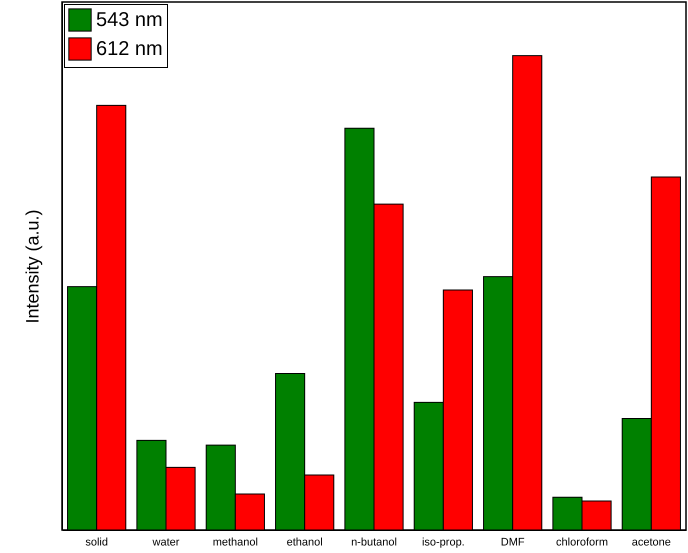 This screenshot has height=553, width=688. What do you see at coordinates (651, 542) in the screenshot?
I see `x-tick-label: acetone` at bounding box center [651, 542].